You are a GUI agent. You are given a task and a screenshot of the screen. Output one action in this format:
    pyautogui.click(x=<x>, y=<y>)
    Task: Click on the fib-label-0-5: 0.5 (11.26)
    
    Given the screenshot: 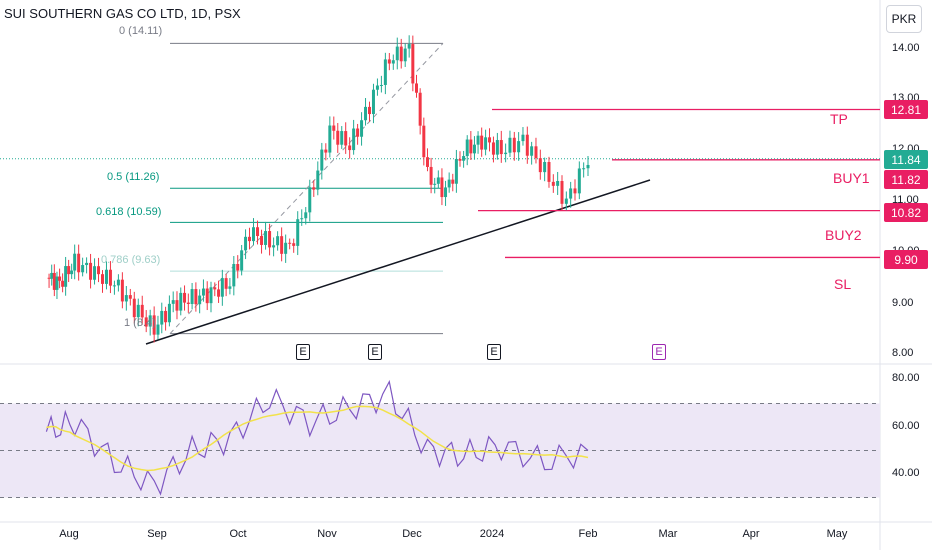 What is the action you would take?
    pyautogui.click(x=133, y=177)
    